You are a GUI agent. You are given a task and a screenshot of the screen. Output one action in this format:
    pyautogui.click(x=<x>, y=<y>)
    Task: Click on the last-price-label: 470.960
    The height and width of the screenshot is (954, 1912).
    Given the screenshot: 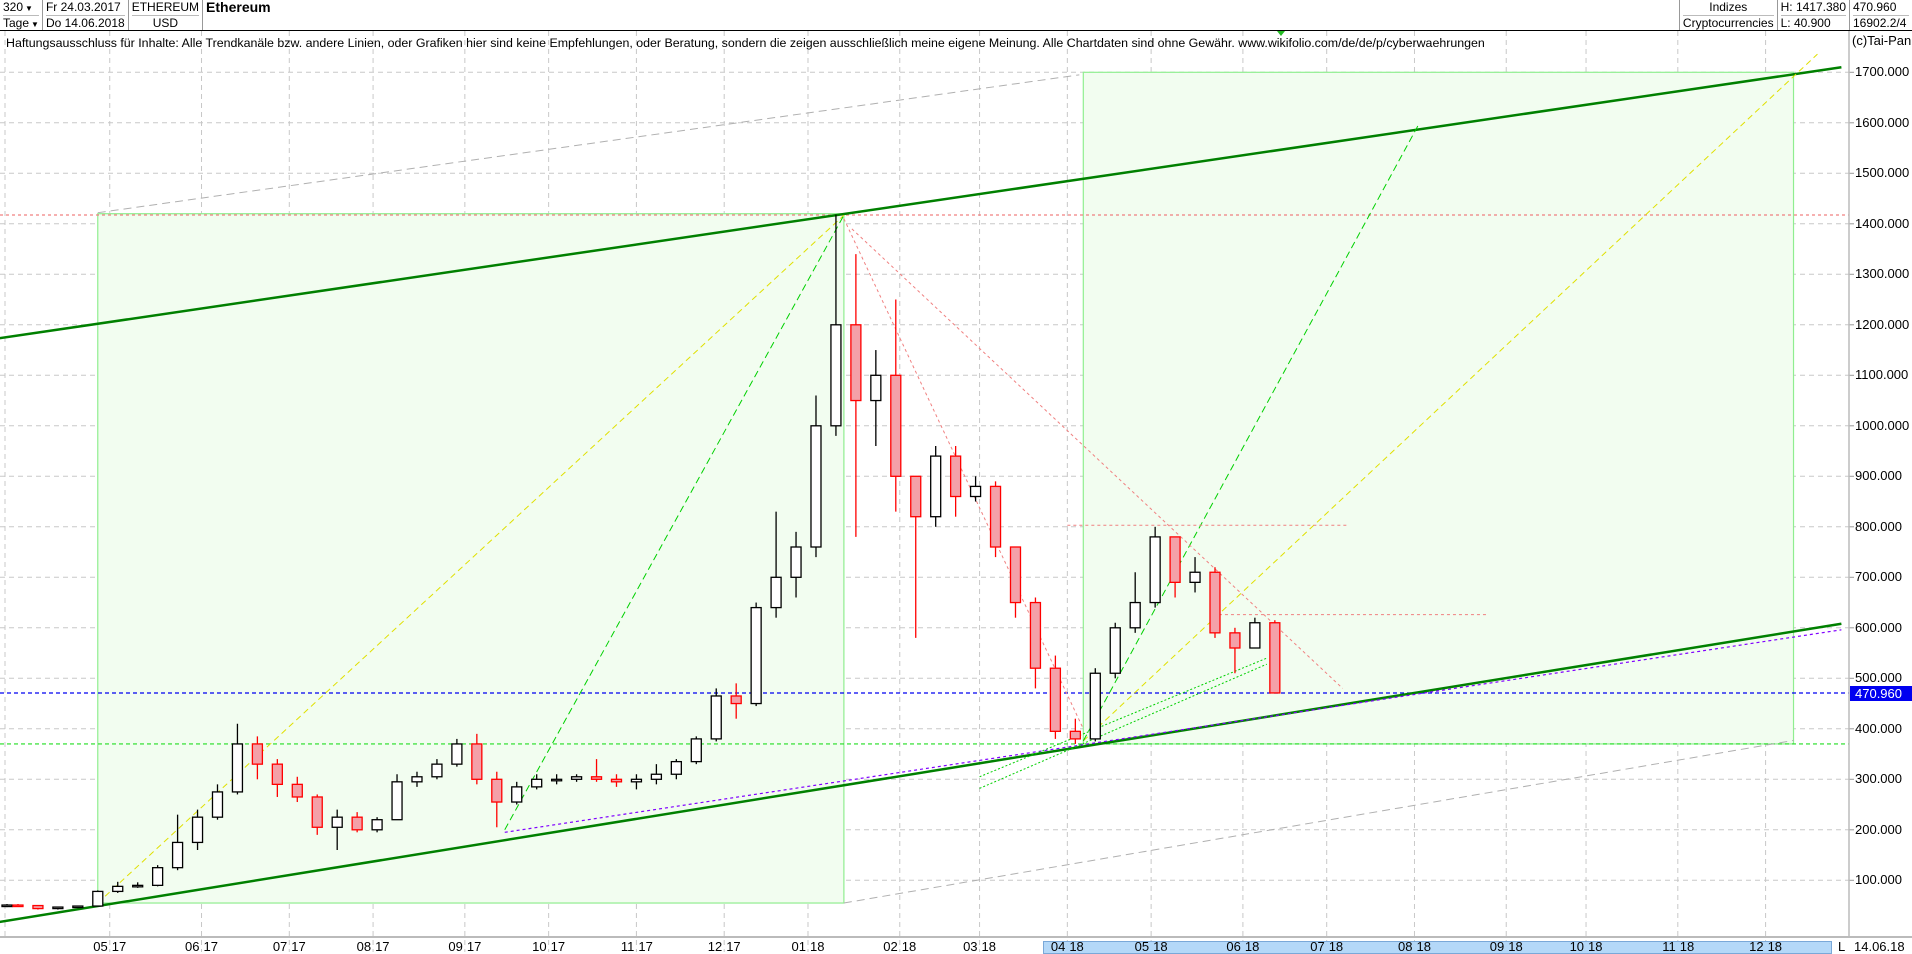 What is the action you would take?
    pyautogui.click(x=1881, y=693)
    